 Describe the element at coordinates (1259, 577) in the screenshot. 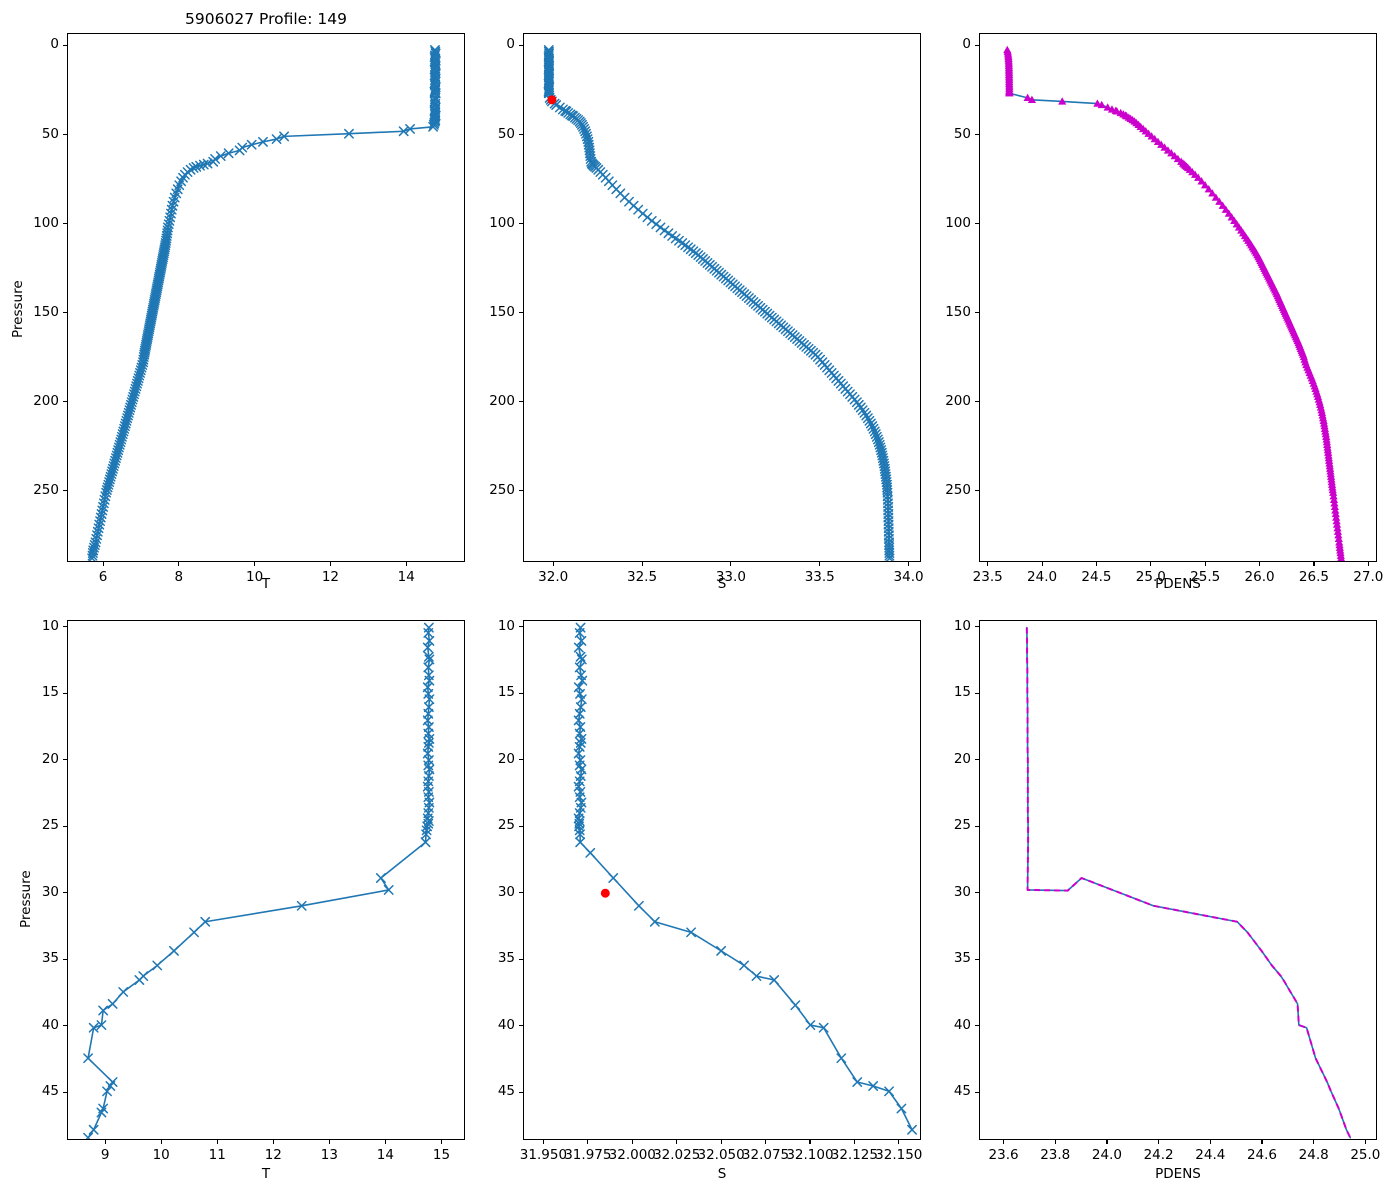

I see `x-tick-label: 26.0` at that location.